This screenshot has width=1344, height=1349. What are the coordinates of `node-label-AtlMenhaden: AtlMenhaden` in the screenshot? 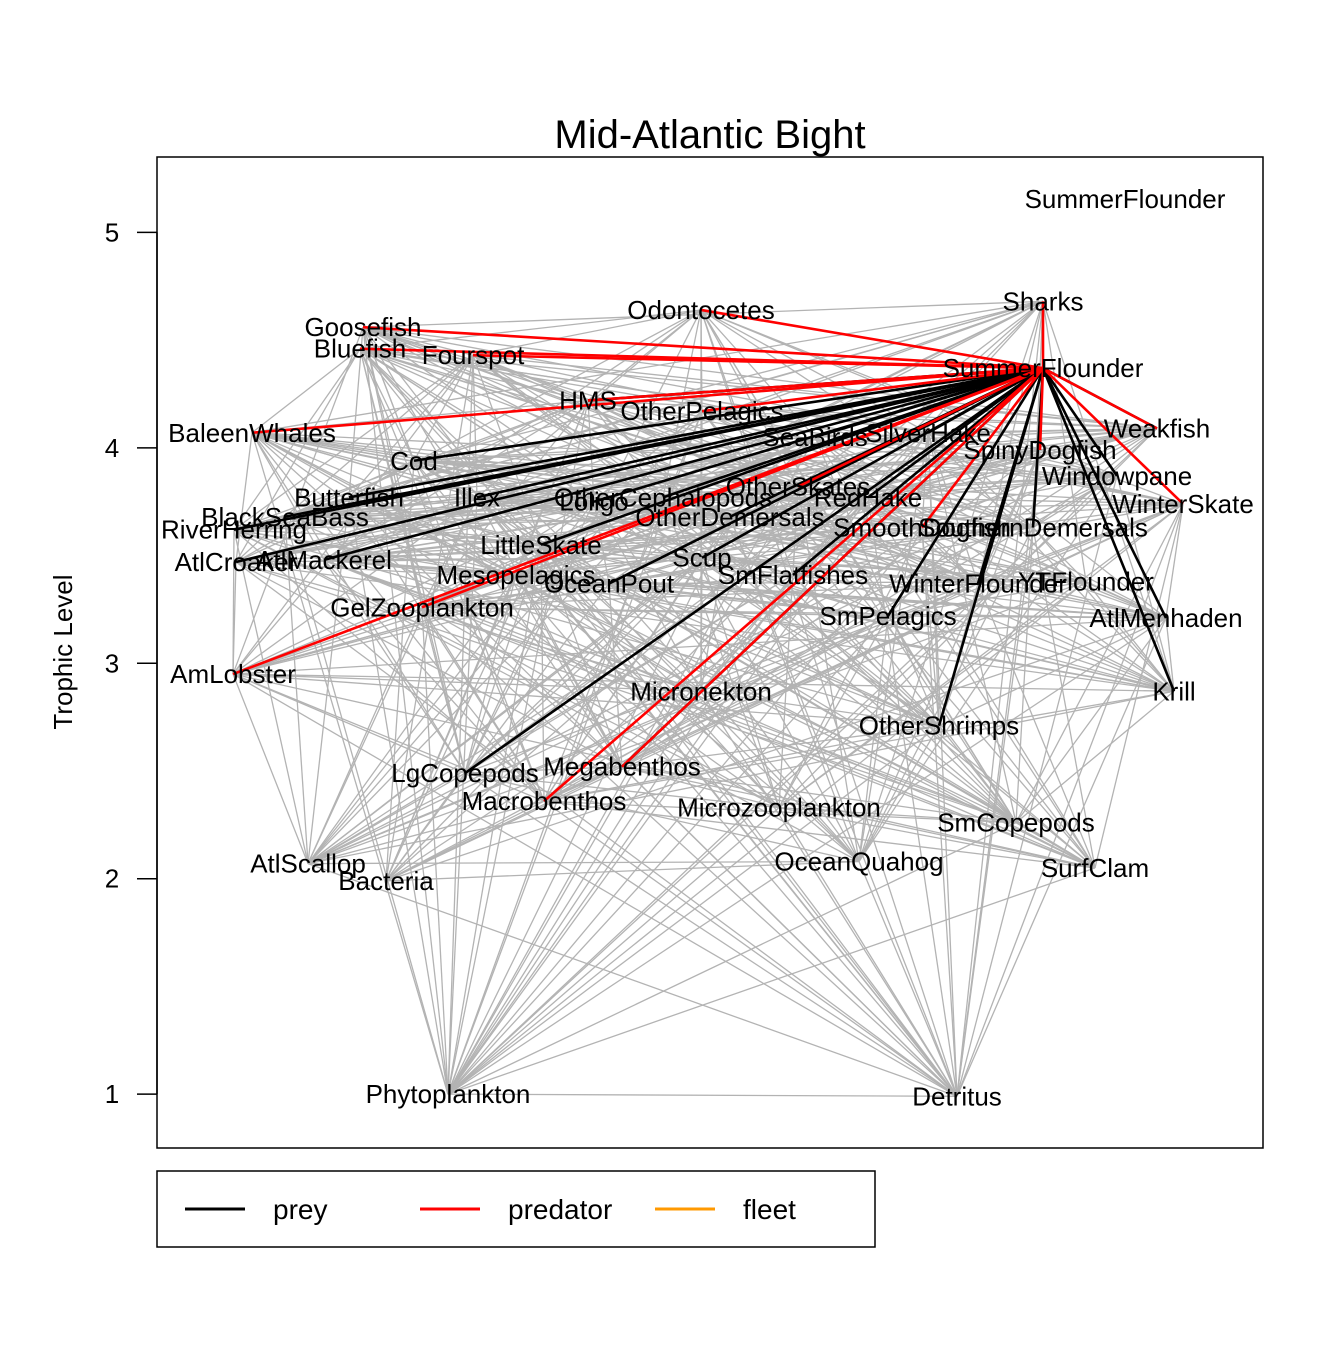 It's located at (1165, 618).